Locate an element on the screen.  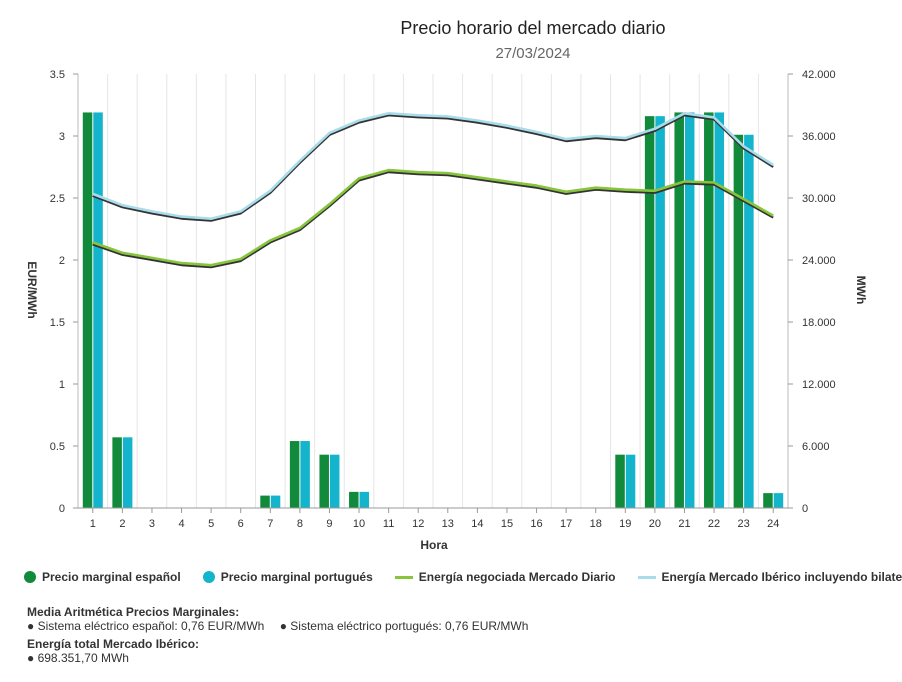
x-tick-label: 20 is located at coordinates (655, 524).